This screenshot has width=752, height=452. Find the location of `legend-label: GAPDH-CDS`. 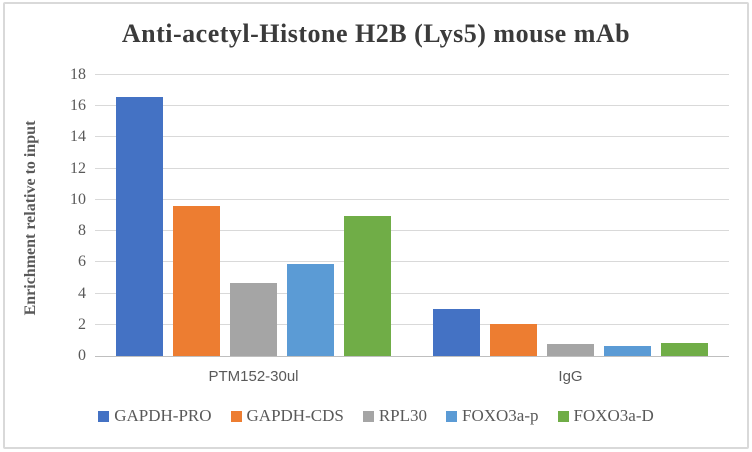

legend-label: GAPDH-CDS is located at coordinates (295, 415).